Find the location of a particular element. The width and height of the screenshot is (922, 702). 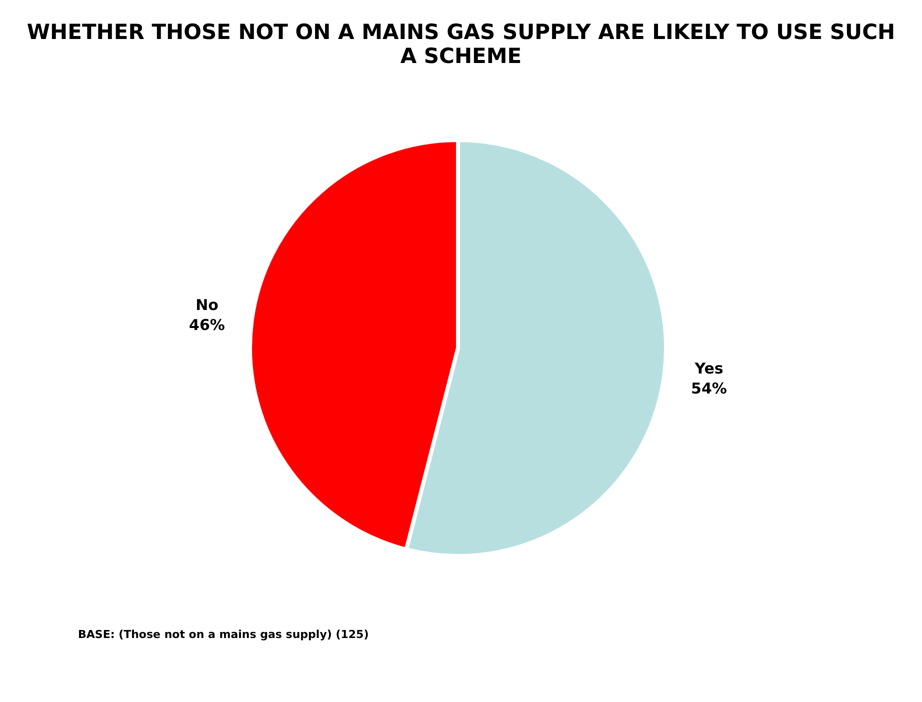

chart-title: WHETHER THOSE NOT ON A MAINS GAS SUPPLY ARE LIKELY TO USE SUCH A SCHEME is located at coordinates (461, 43).